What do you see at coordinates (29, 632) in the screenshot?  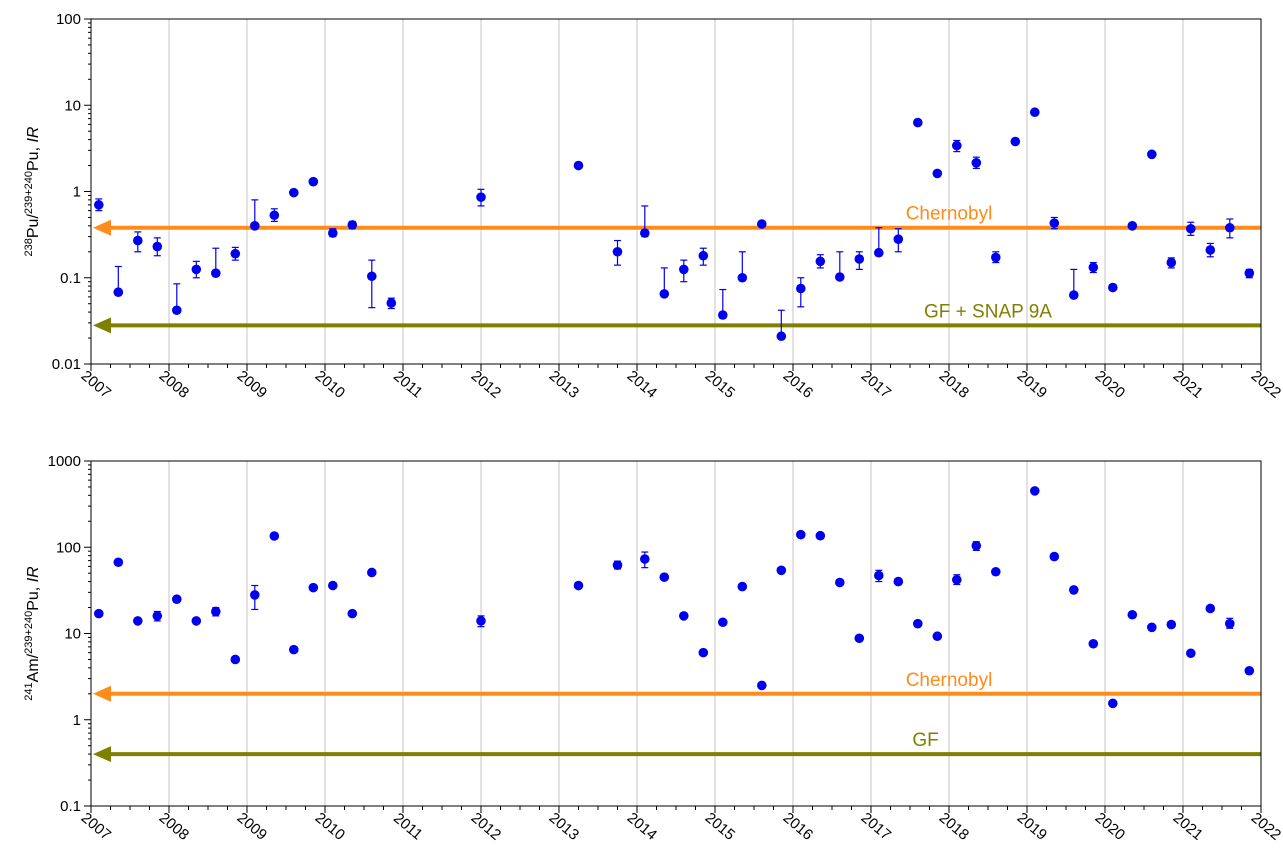 I see `y-axis-label-superscript: 239+240` at bounding box center [29, 632].